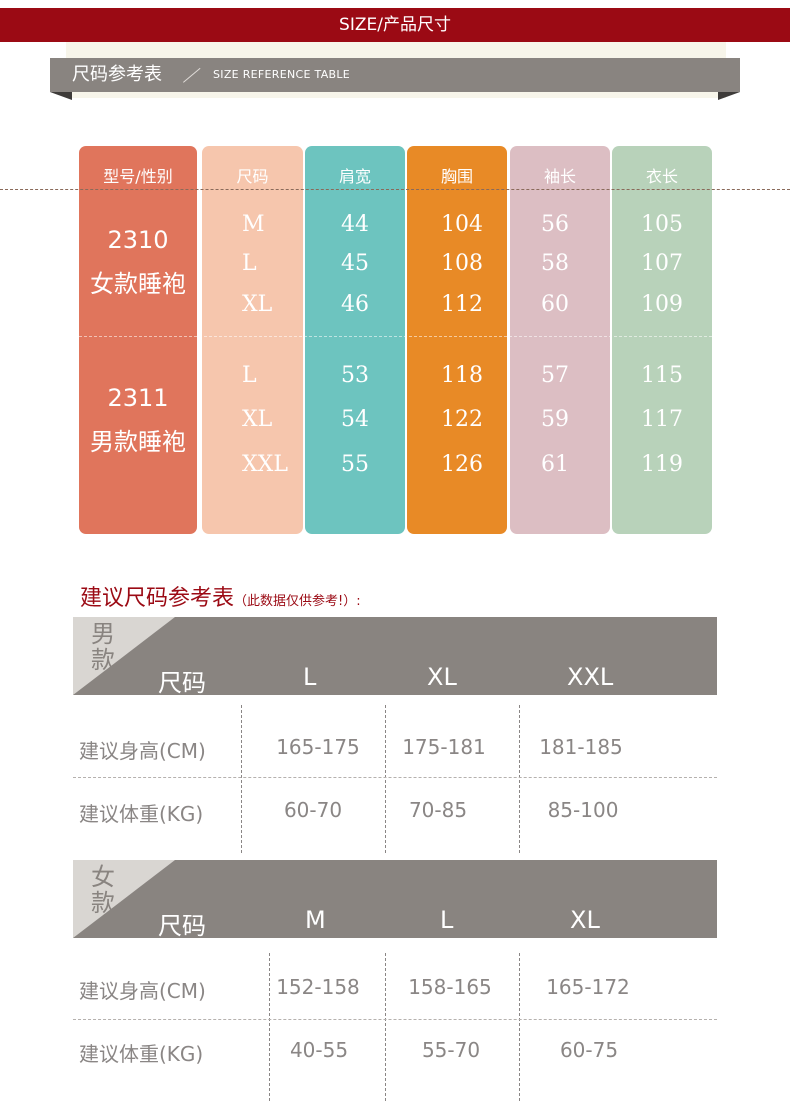  Describe the element at coordinates (318, 747) in the screenshot. I see `height-value: 165-175` at that location.